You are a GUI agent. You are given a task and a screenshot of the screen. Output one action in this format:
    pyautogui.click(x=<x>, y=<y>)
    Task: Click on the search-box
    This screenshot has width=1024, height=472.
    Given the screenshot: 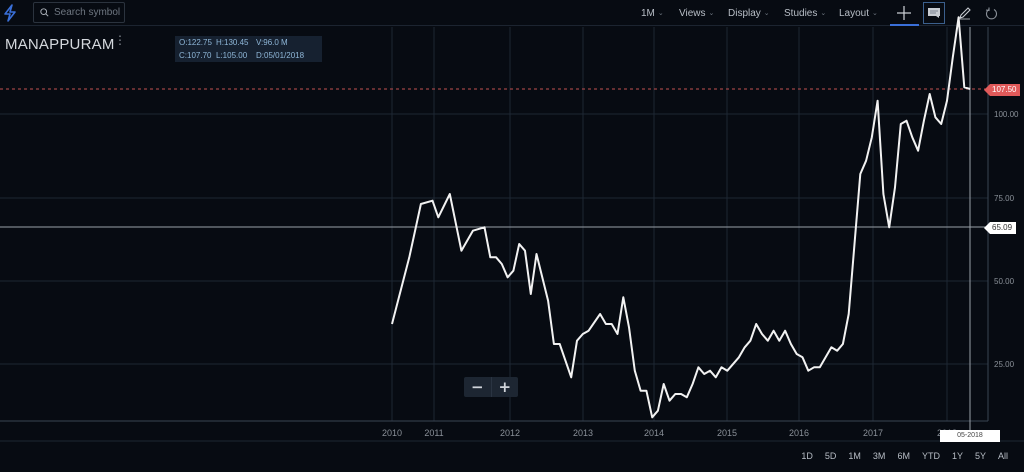 What is the action you would take?
    pyautogui.click(x=79, y=12)
    